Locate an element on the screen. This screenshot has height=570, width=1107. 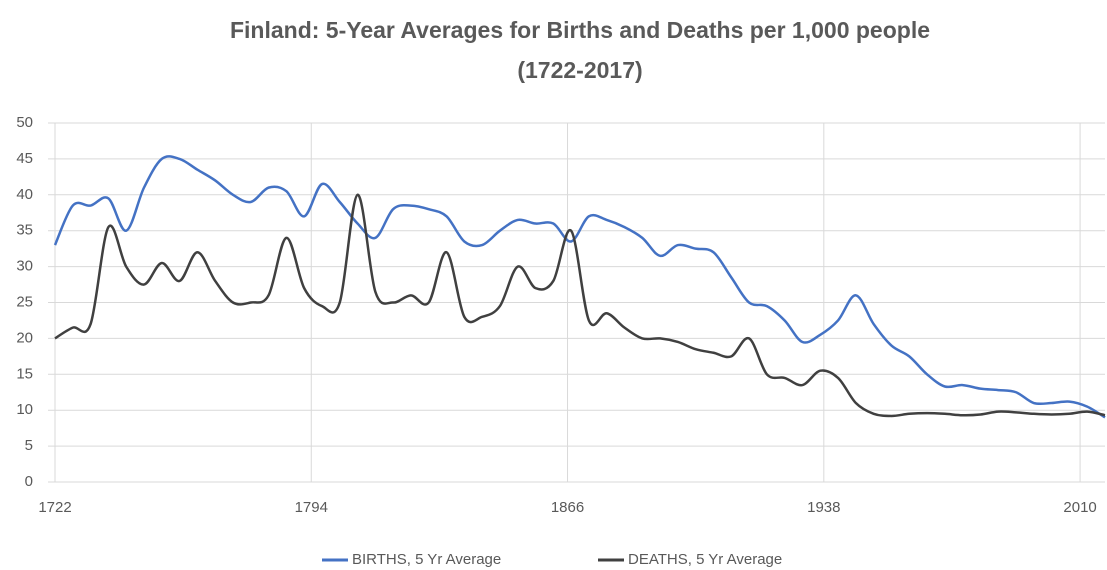
y-tick-label: 50 is located at coordinates (24, 122).